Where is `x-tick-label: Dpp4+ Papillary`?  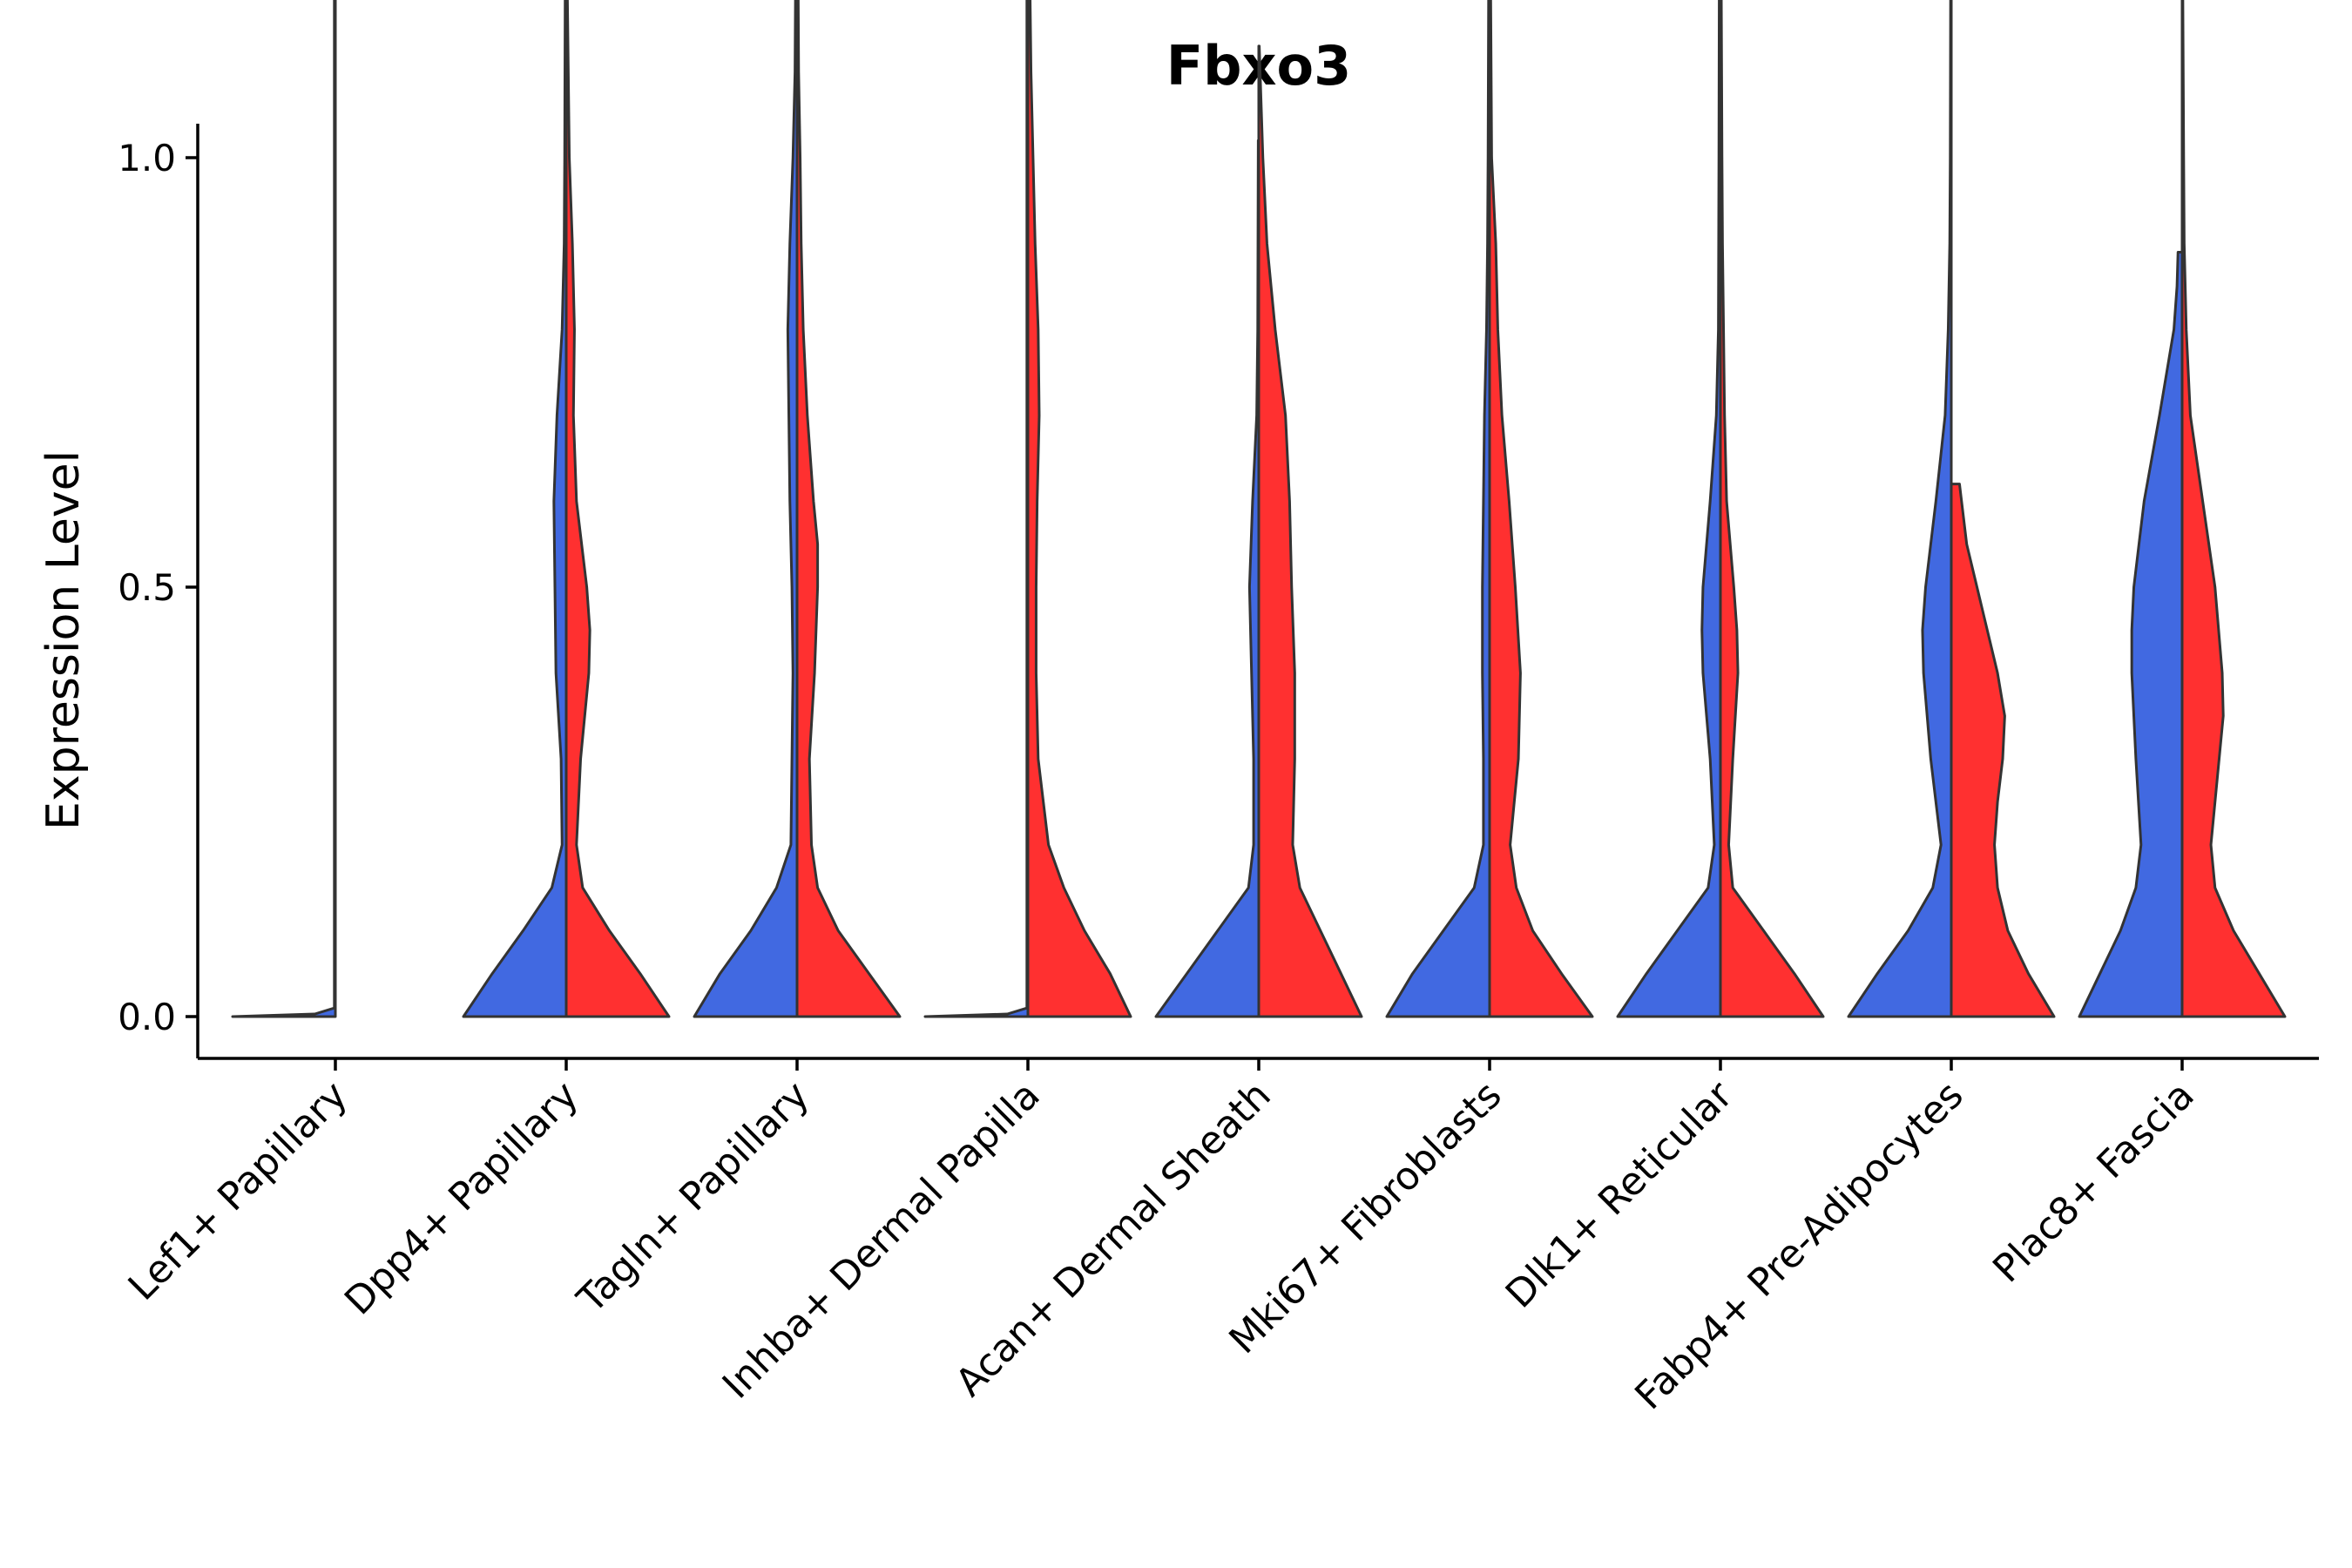 x-tick-label: Dpp4+ Papillary is located at coordinates (461, 1198).